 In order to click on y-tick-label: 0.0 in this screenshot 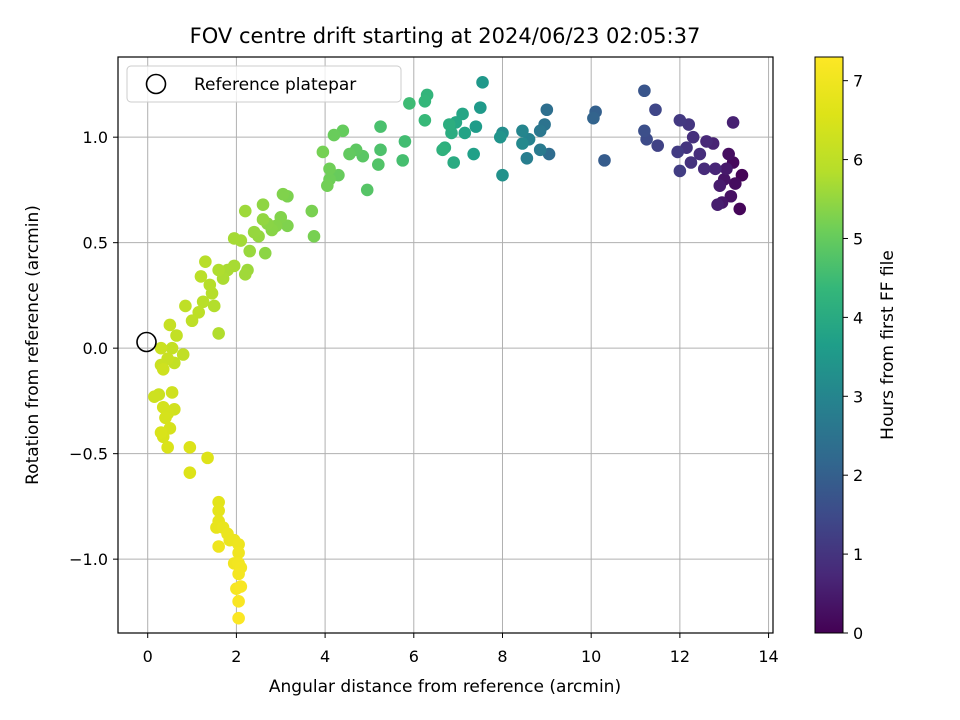, I will do `click(95, 348)`.